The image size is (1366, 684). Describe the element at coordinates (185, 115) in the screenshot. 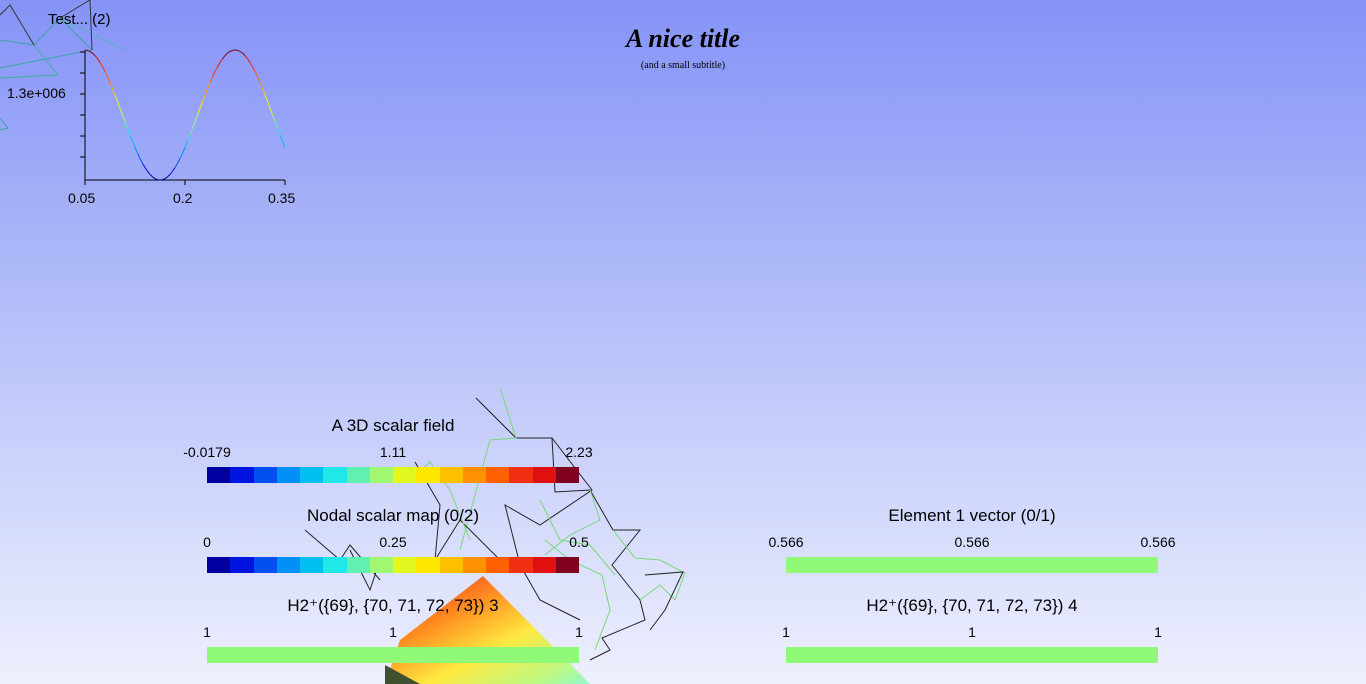

I see `plot-sine-curve` at that location.